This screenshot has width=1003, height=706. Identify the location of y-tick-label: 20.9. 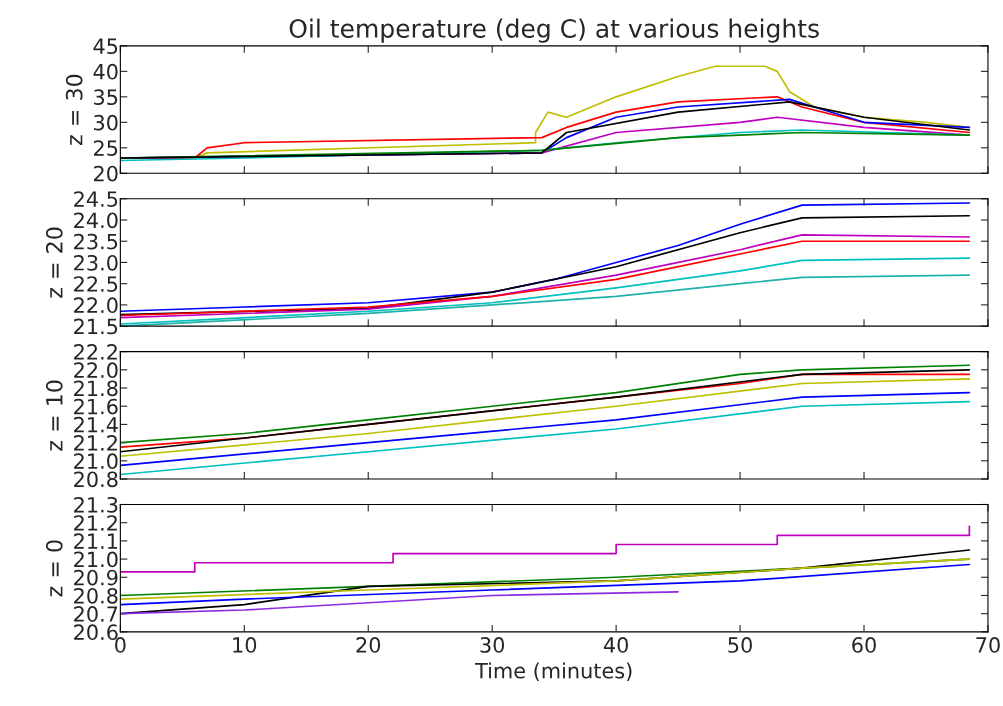
(96, 577).